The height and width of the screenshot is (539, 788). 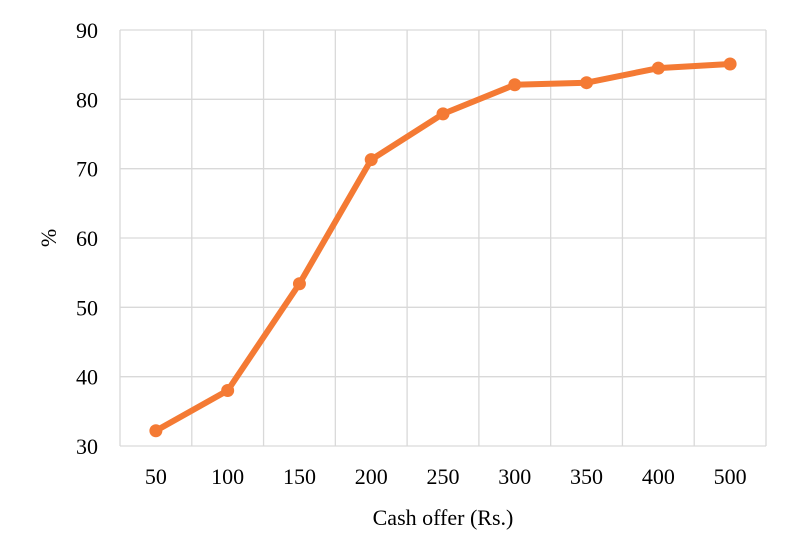 What do you see at coordinates (87, 446) in the screenshot?
I see `y-tick-label: 30` at bounding box center [87, 446].